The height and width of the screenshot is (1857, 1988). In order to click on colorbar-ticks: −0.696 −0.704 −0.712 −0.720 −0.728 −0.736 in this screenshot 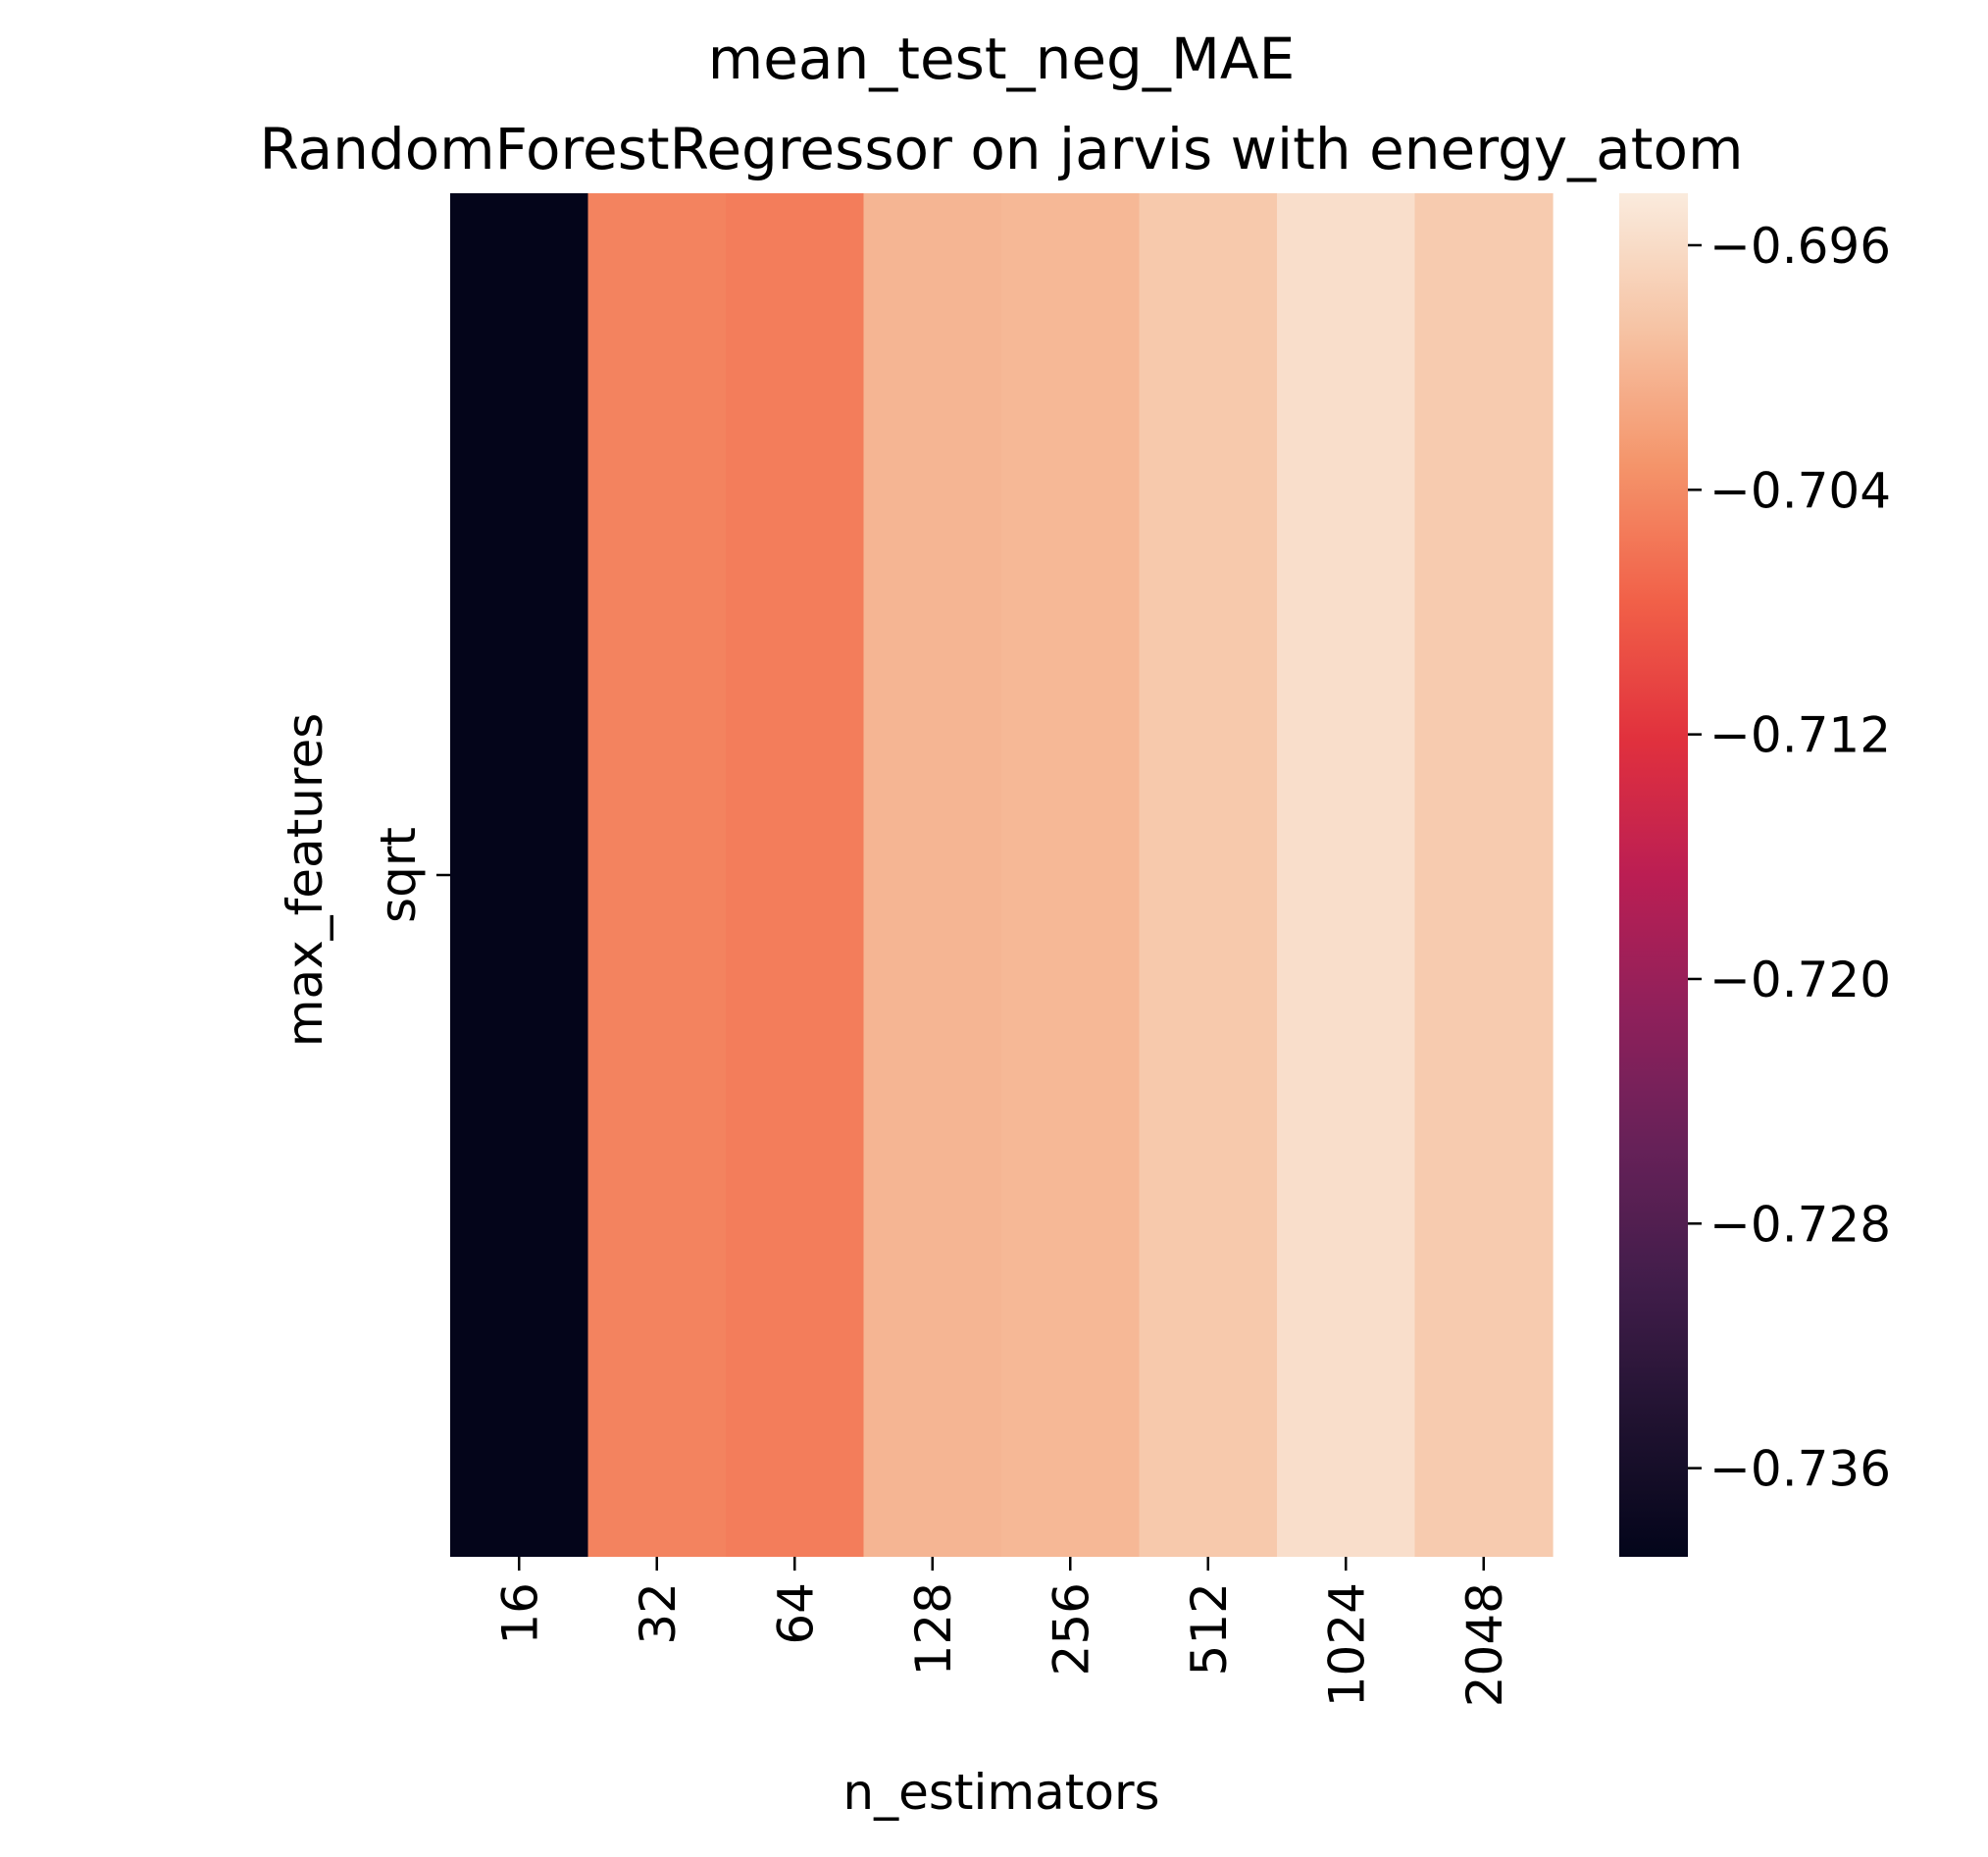, I will do `click(1789, 858)`.